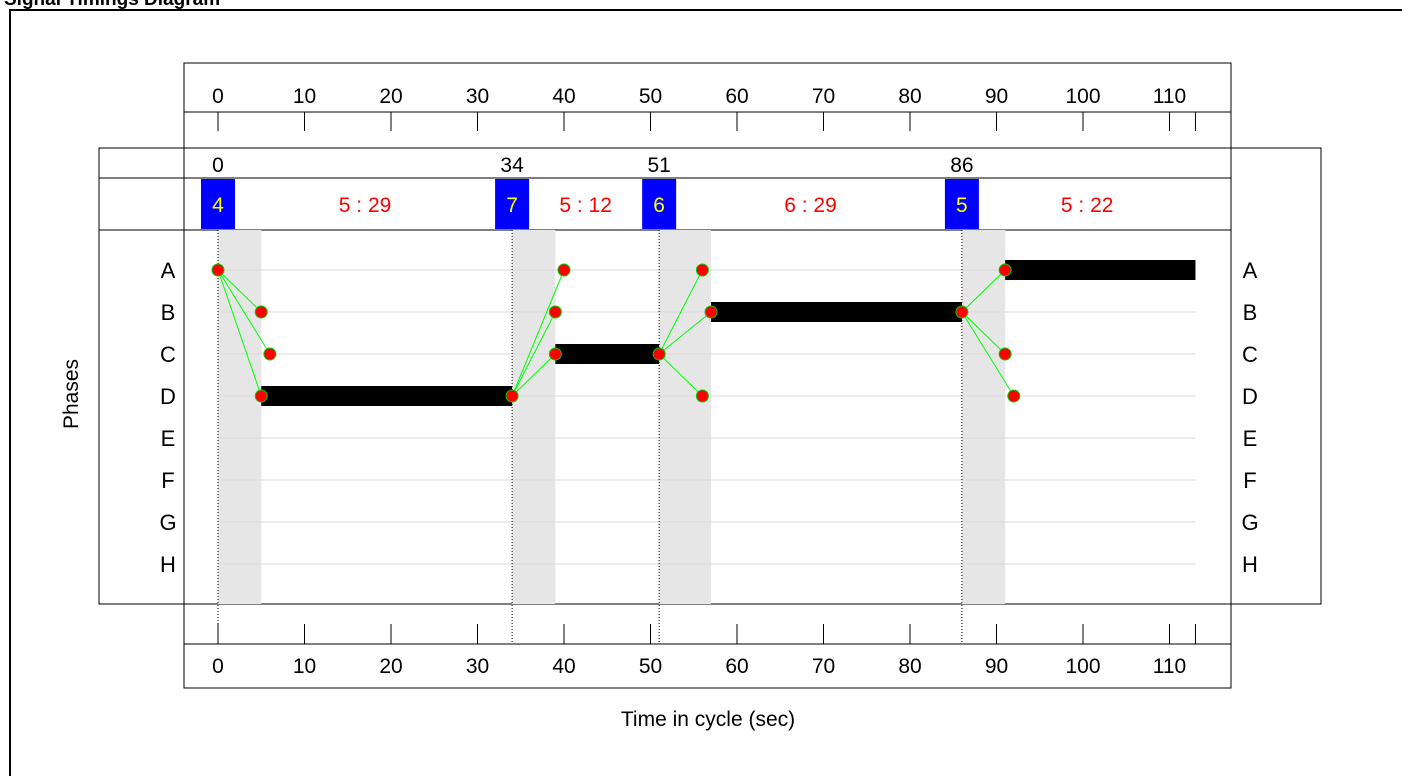 The height and width of the screenshot is (776, 1402). Describe the element at coordinates (823, 96) in the screenshot. I see `top-tick-label: 70` at that location.